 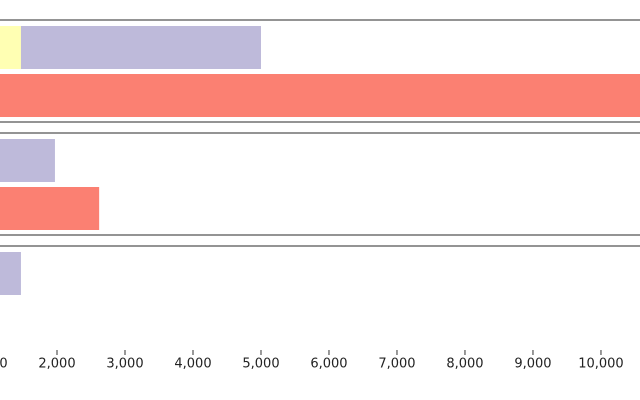 I want to click on x-tick-label: 8,000, so click(x=464, y=364).